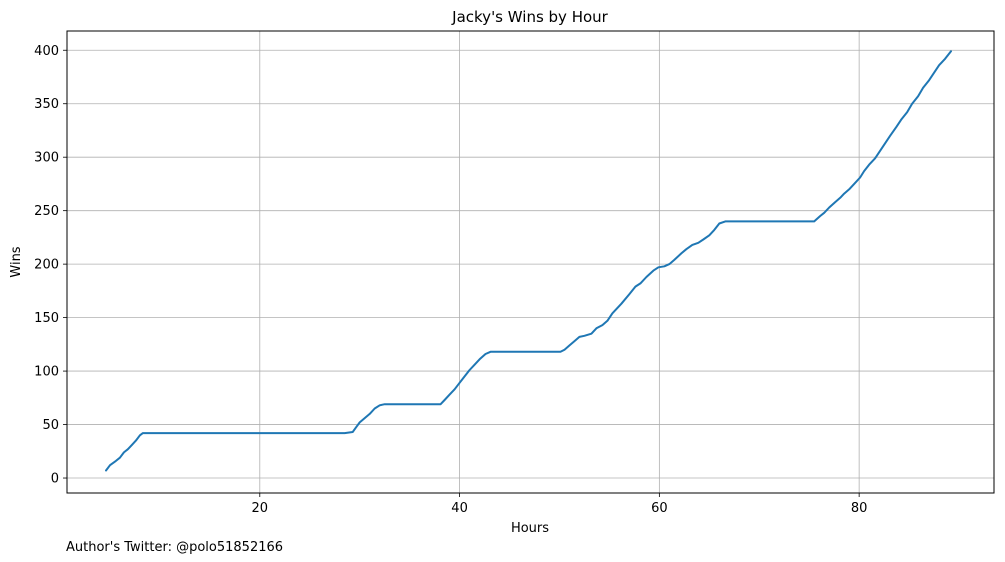 Image resolution: width=1005 pixels, height=562 pixels. I want to click on y-tick-label: 200, so click(46, 265).